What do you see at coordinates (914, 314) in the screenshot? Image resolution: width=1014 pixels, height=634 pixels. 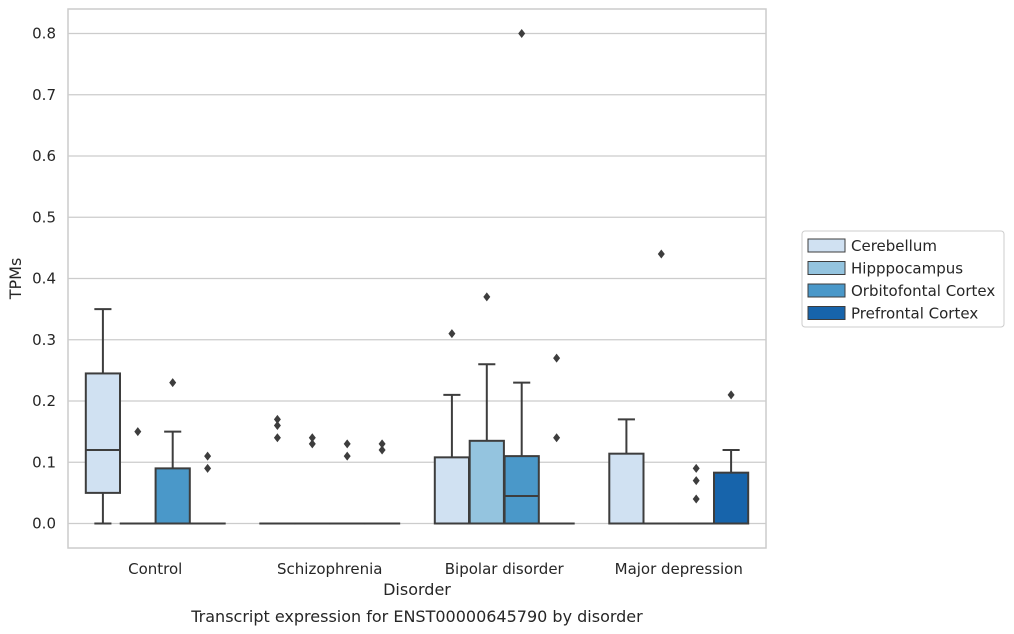 I see `legend-label: Prefrontal Cortex` at bounding box center [914, 314].